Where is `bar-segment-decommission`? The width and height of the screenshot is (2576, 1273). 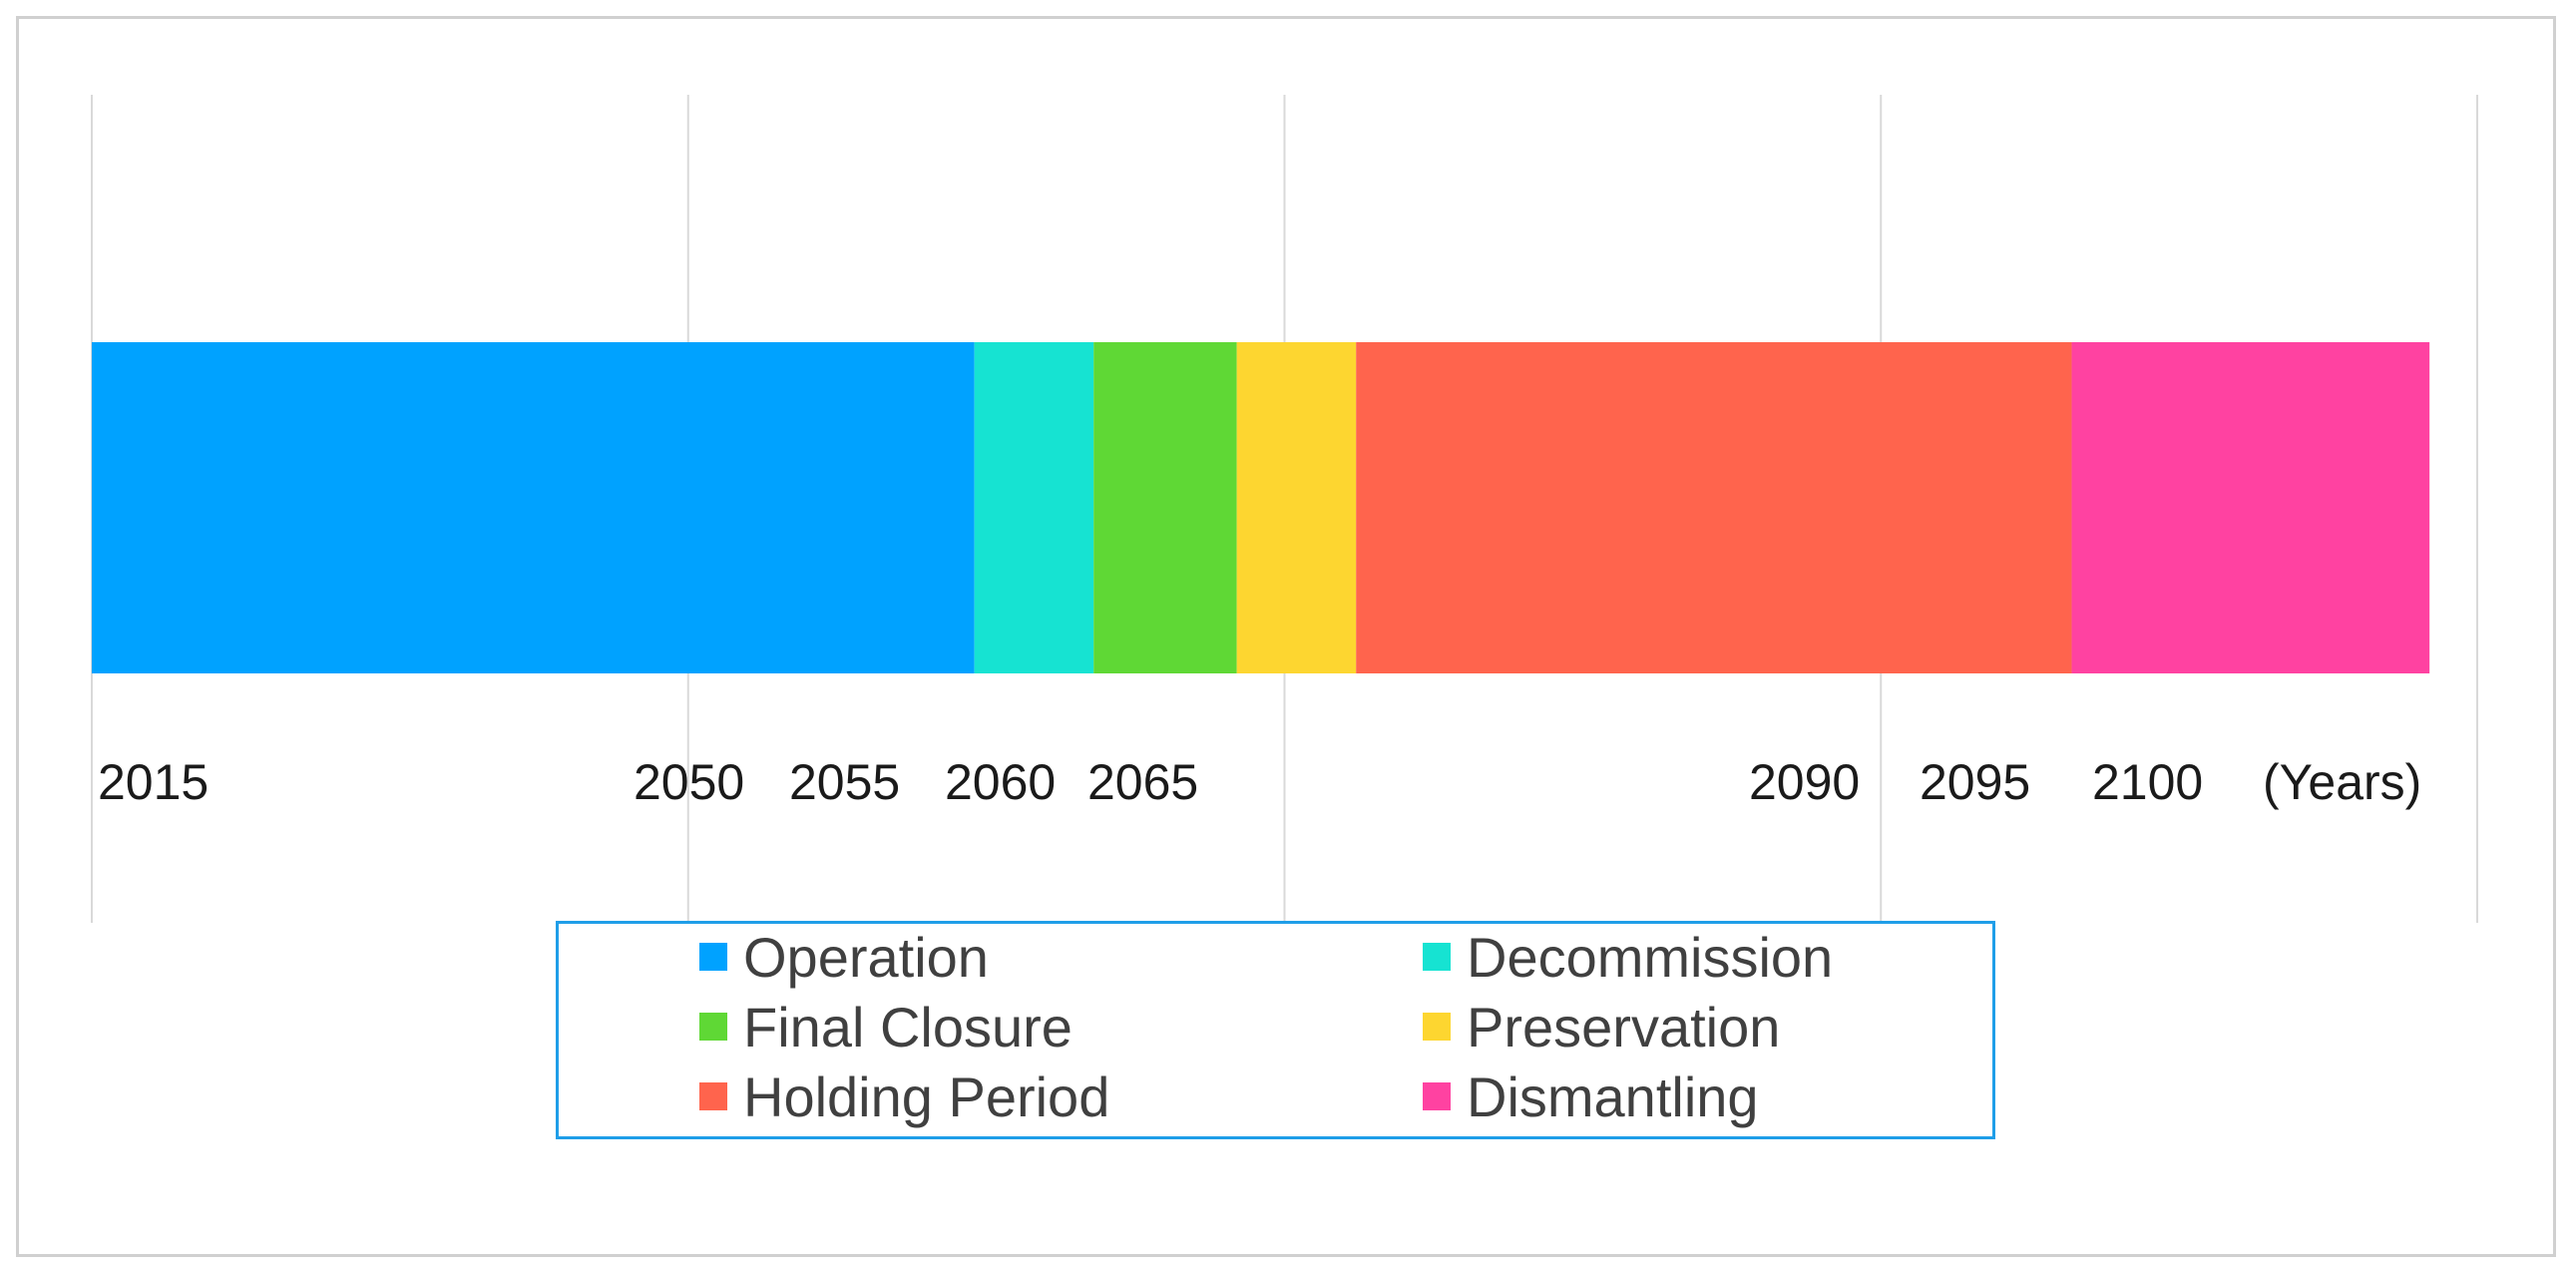
bar-segment-decommission is located at coordinates (1034, 508).